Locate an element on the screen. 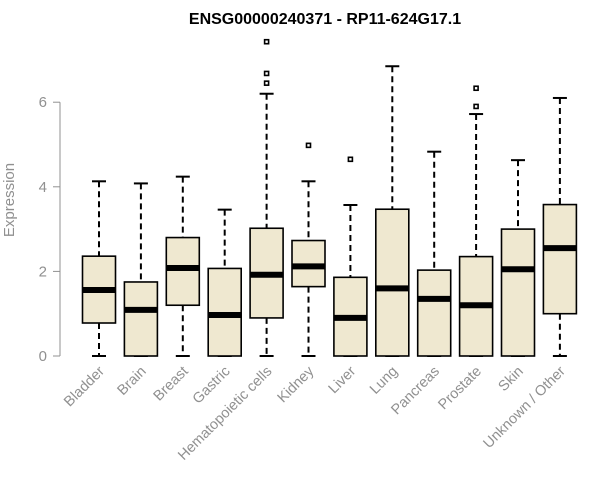 Image resolution: width=600 pixels, height=500 pixels. y-tick-label: 6 is located at coordinates (43, 102).